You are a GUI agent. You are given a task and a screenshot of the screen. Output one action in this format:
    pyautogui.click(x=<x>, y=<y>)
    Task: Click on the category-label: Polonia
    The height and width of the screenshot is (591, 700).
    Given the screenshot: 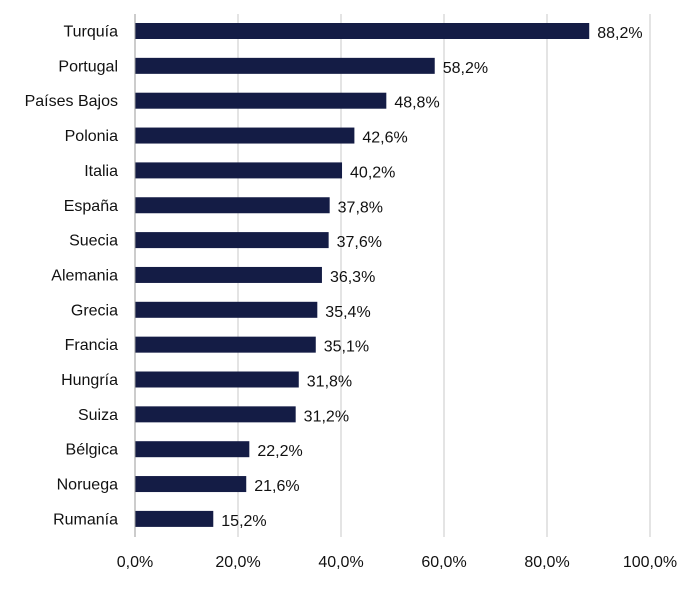 What is the action you would take?
    pyautogui.click(x=91, y=136)
    